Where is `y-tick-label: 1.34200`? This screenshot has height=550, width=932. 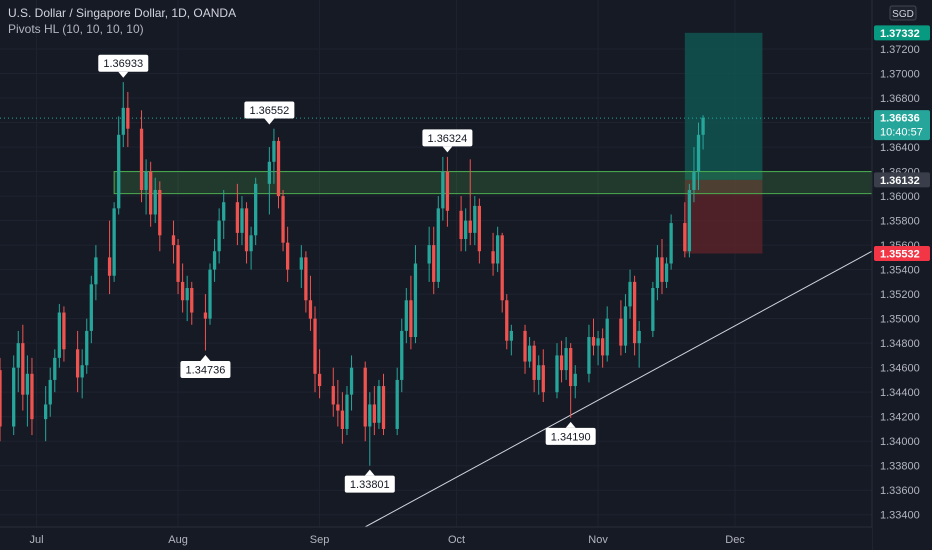
y-tick-label: 1.34200 is located at coordinates (900, 418).